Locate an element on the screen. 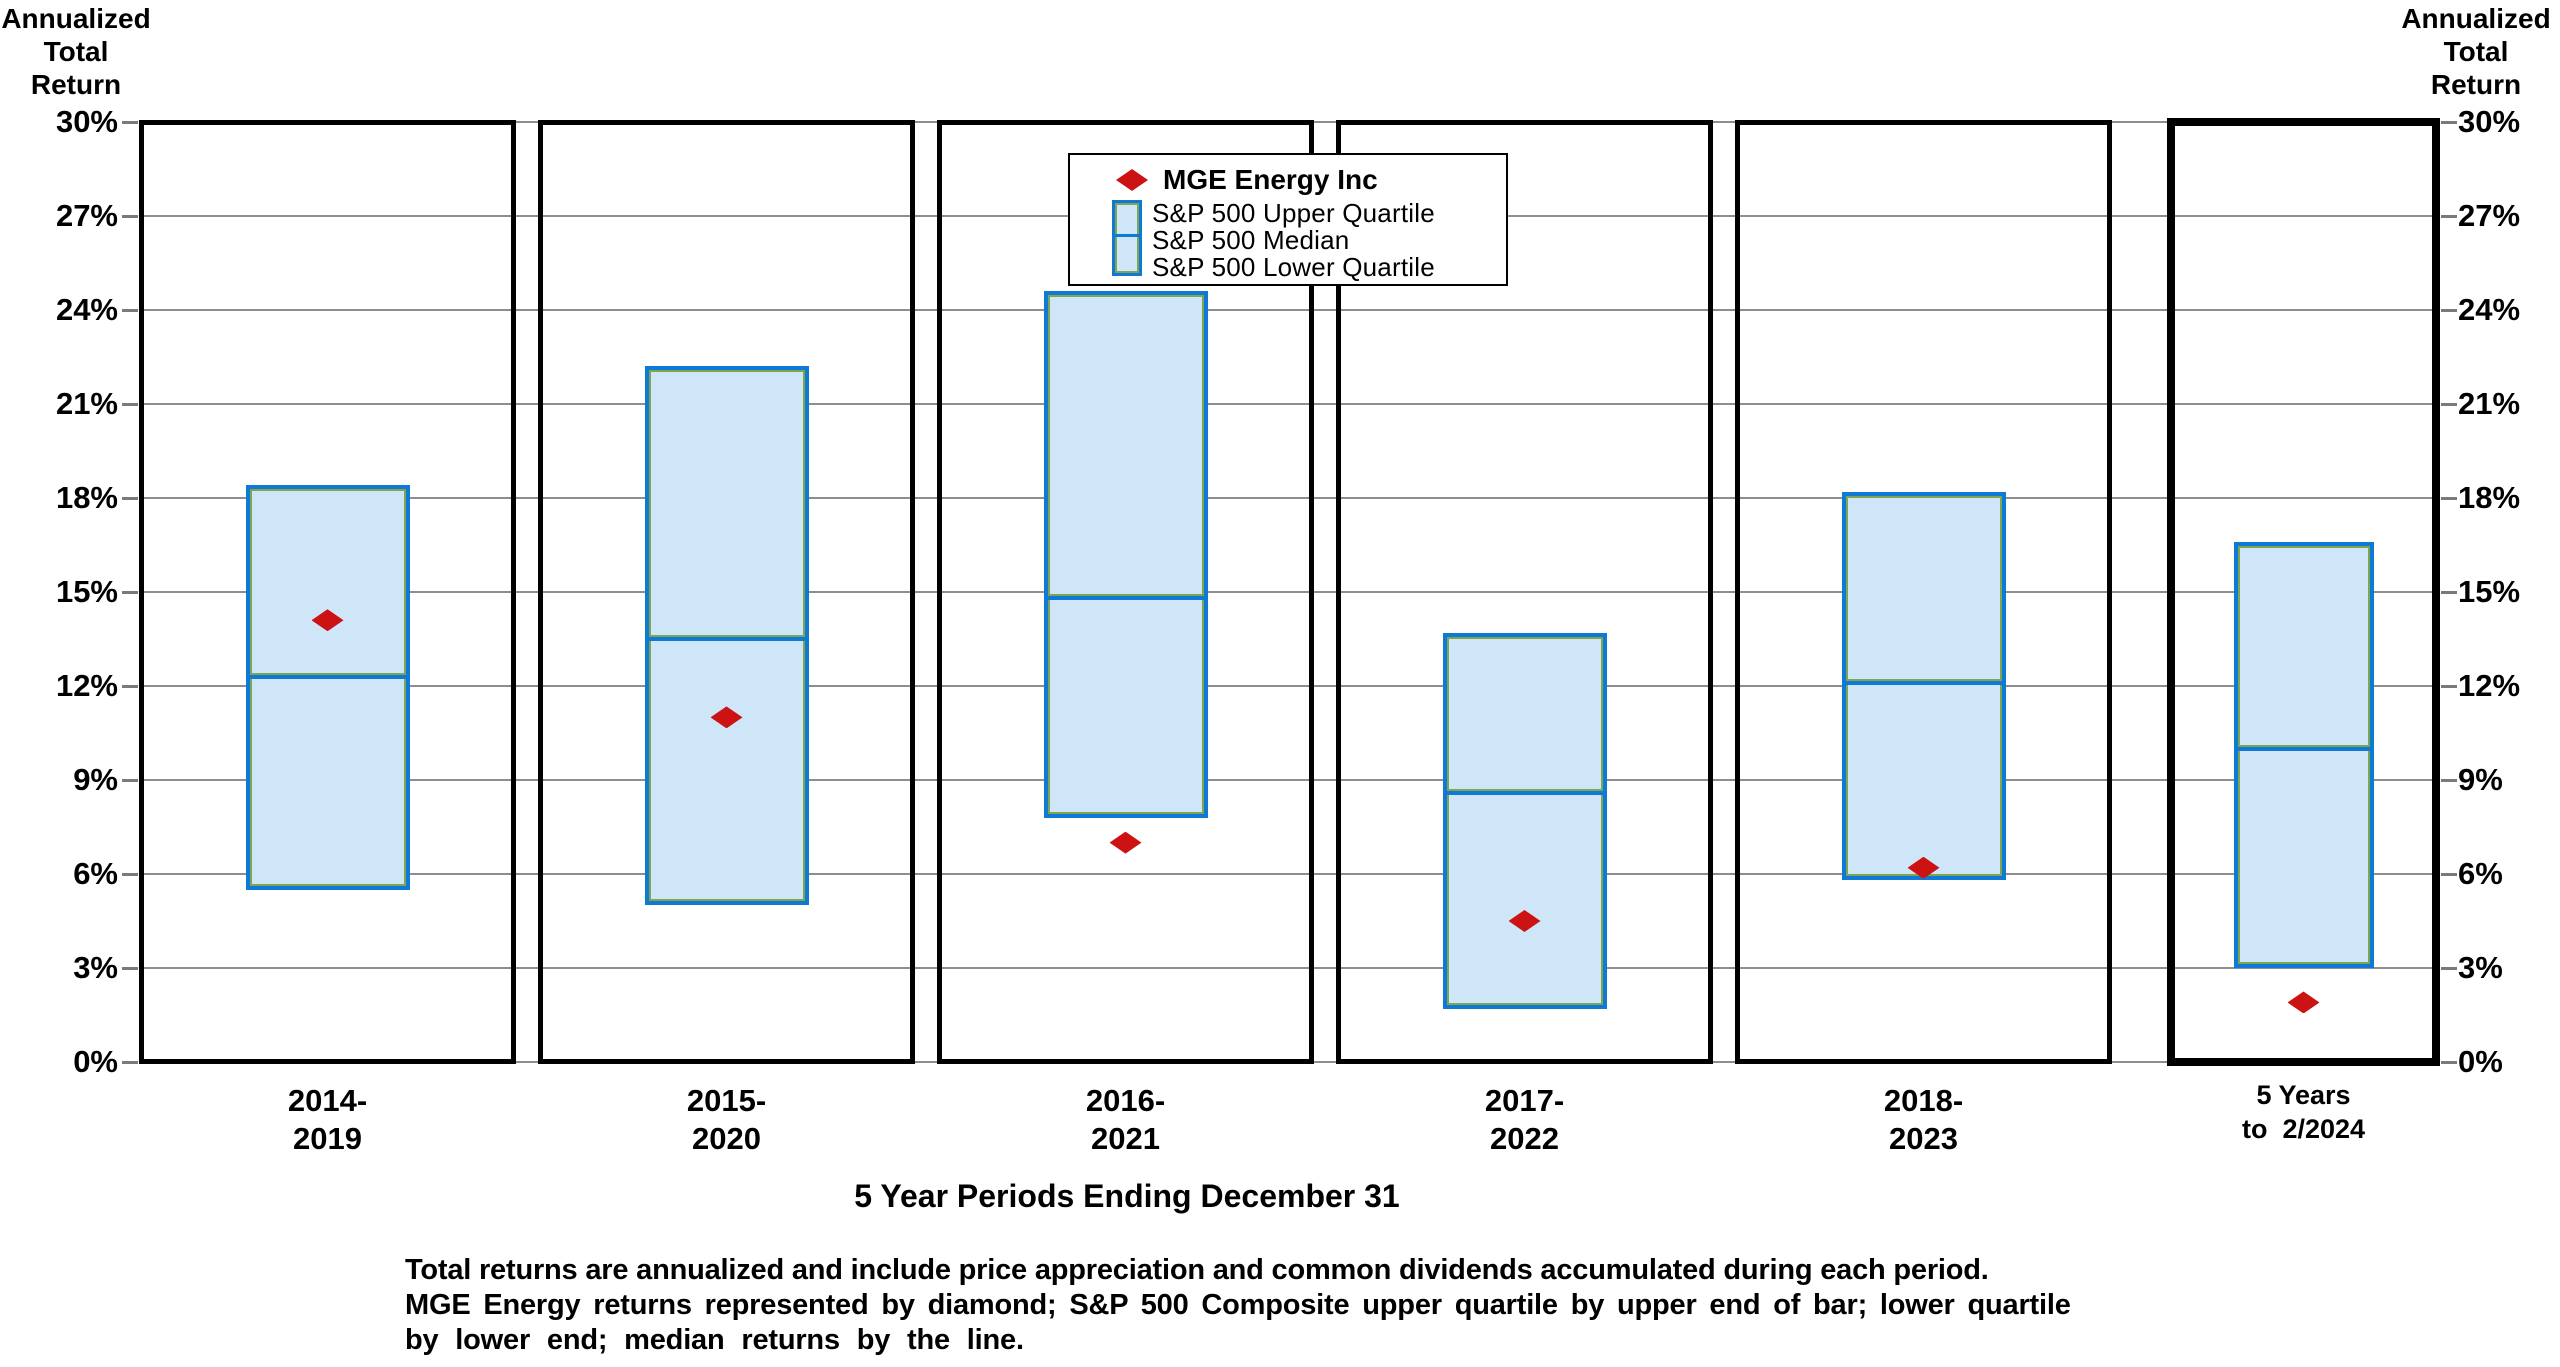  y-axis-title-right: Annualized Total Return is located at coordinates (2476, 51).